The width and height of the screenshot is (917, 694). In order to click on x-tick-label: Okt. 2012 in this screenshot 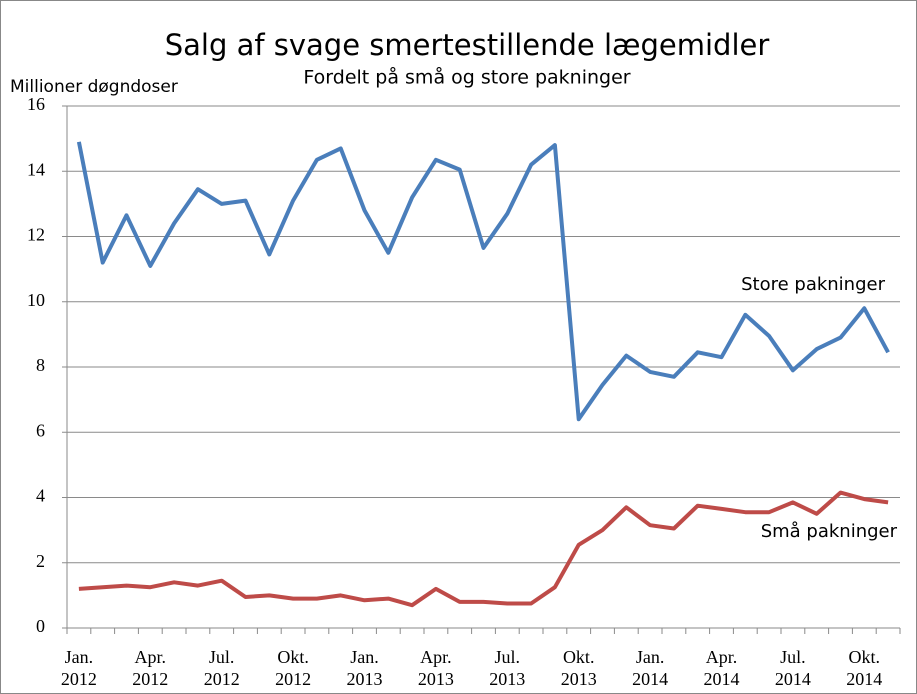, I will do `click(293, 668)`.